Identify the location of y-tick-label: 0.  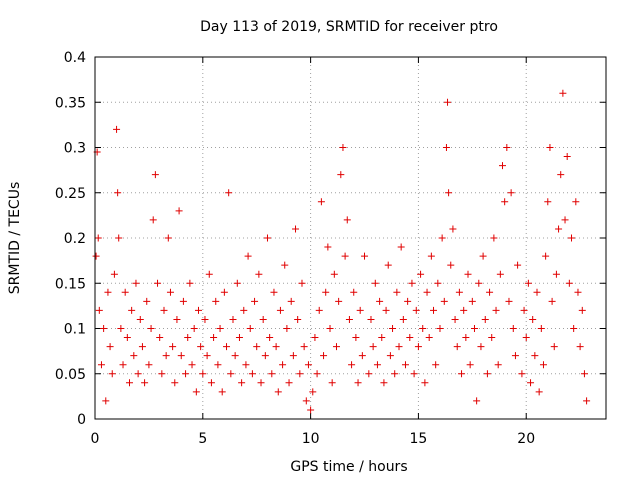
(81, 420).